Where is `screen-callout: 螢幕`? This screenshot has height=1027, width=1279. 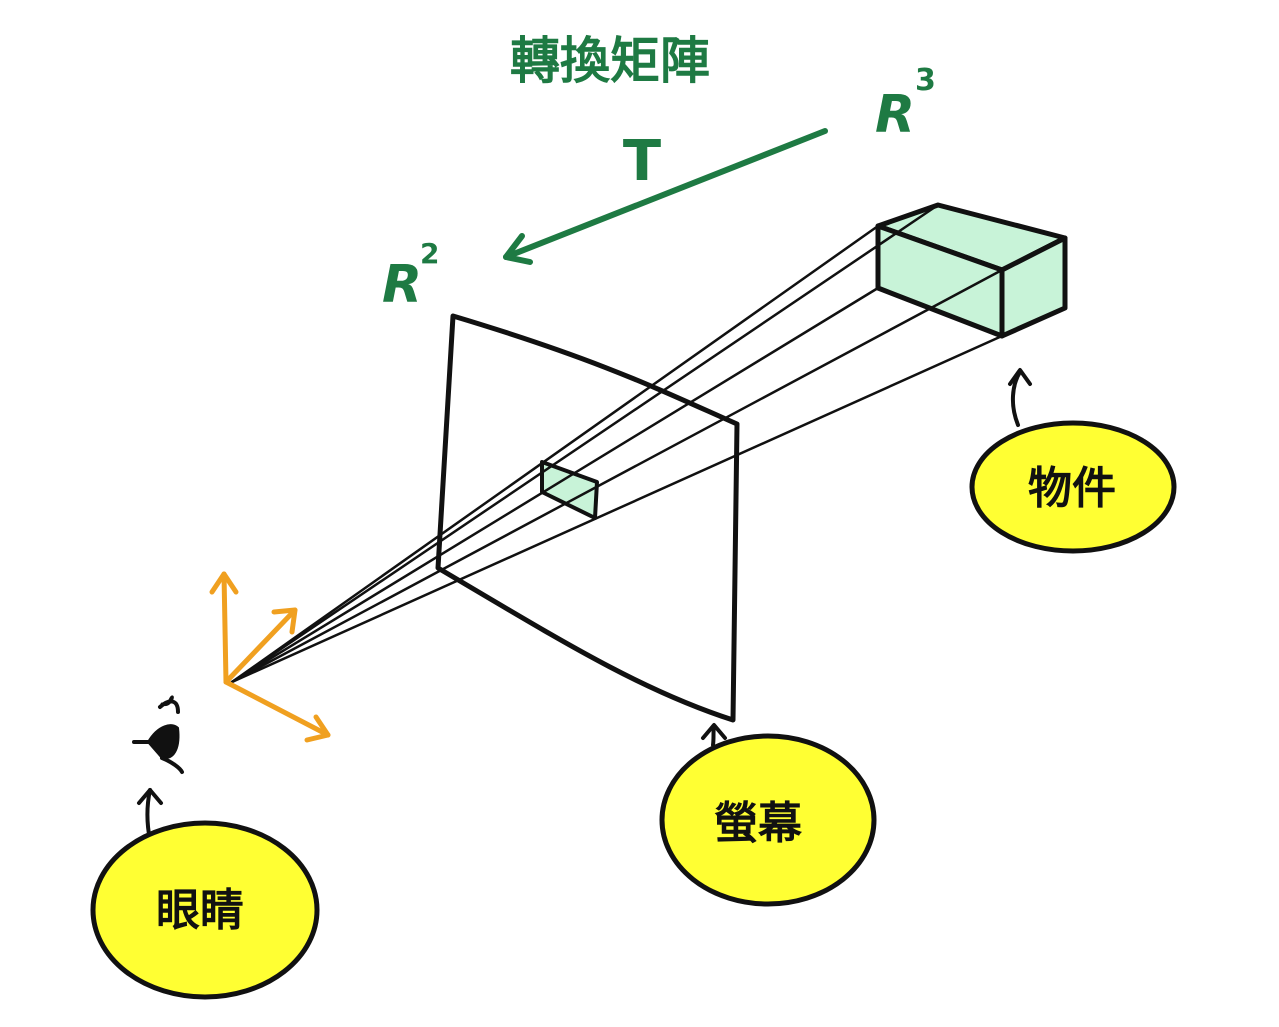
screen-callout: 螢幕 is located at coordinates (768, 815).